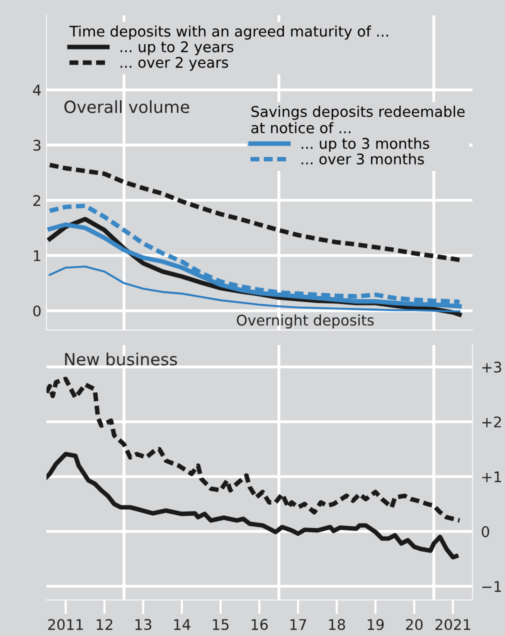 The width and height of the screenshot is (505, 636). Describe the element at coordinates (366, 145) in the screenshot. I see `legend-label: ... up to 3 months` at that location.